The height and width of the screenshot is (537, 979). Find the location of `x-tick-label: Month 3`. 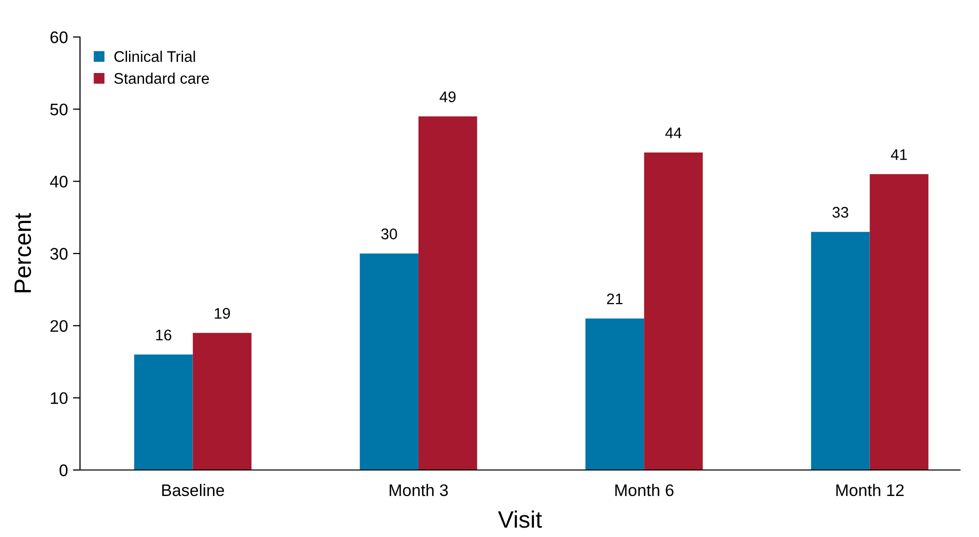

x-tick-label: Month 3 is located at coordinates (419, 490).